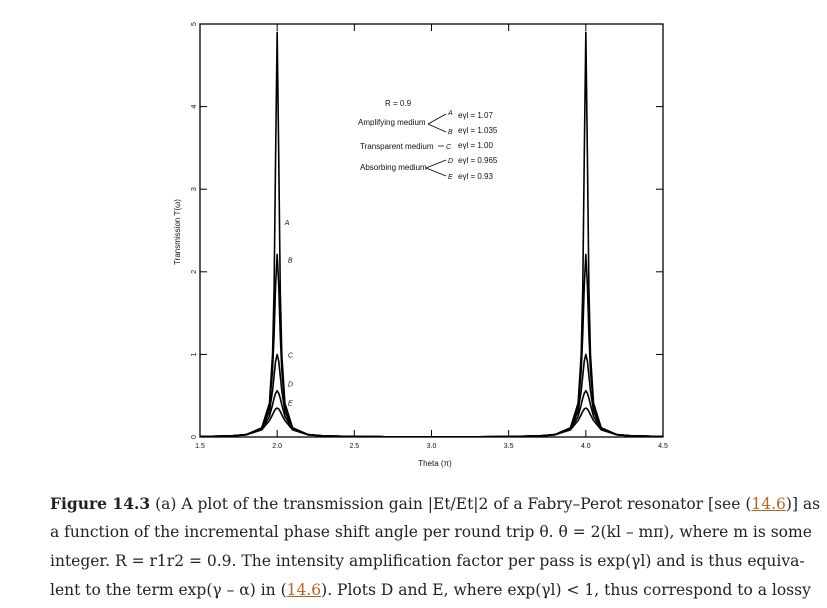  What do you see at coordinates (200, 446) in the screenshot?
I see `x-tick-label: 1.5` at bounding box center [200, 446].